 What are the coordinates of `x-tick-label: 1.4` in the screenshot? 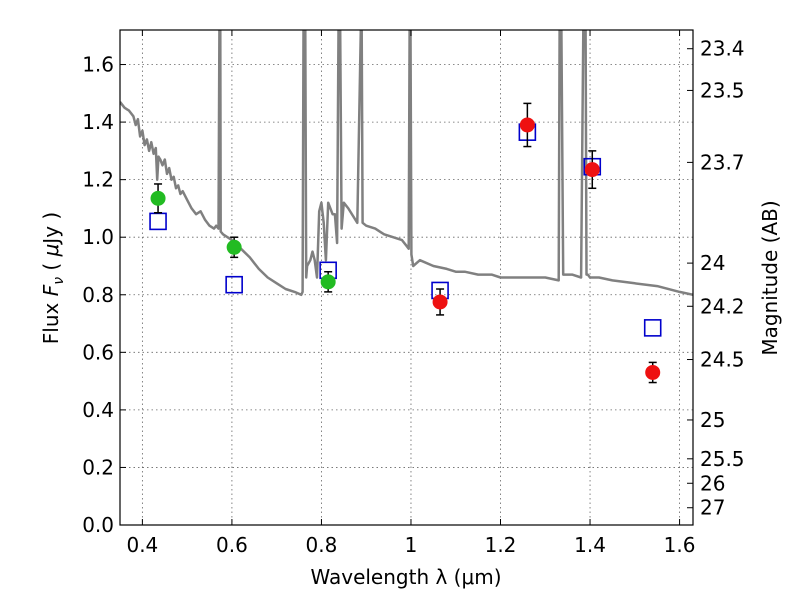 It's located at (590, 545).